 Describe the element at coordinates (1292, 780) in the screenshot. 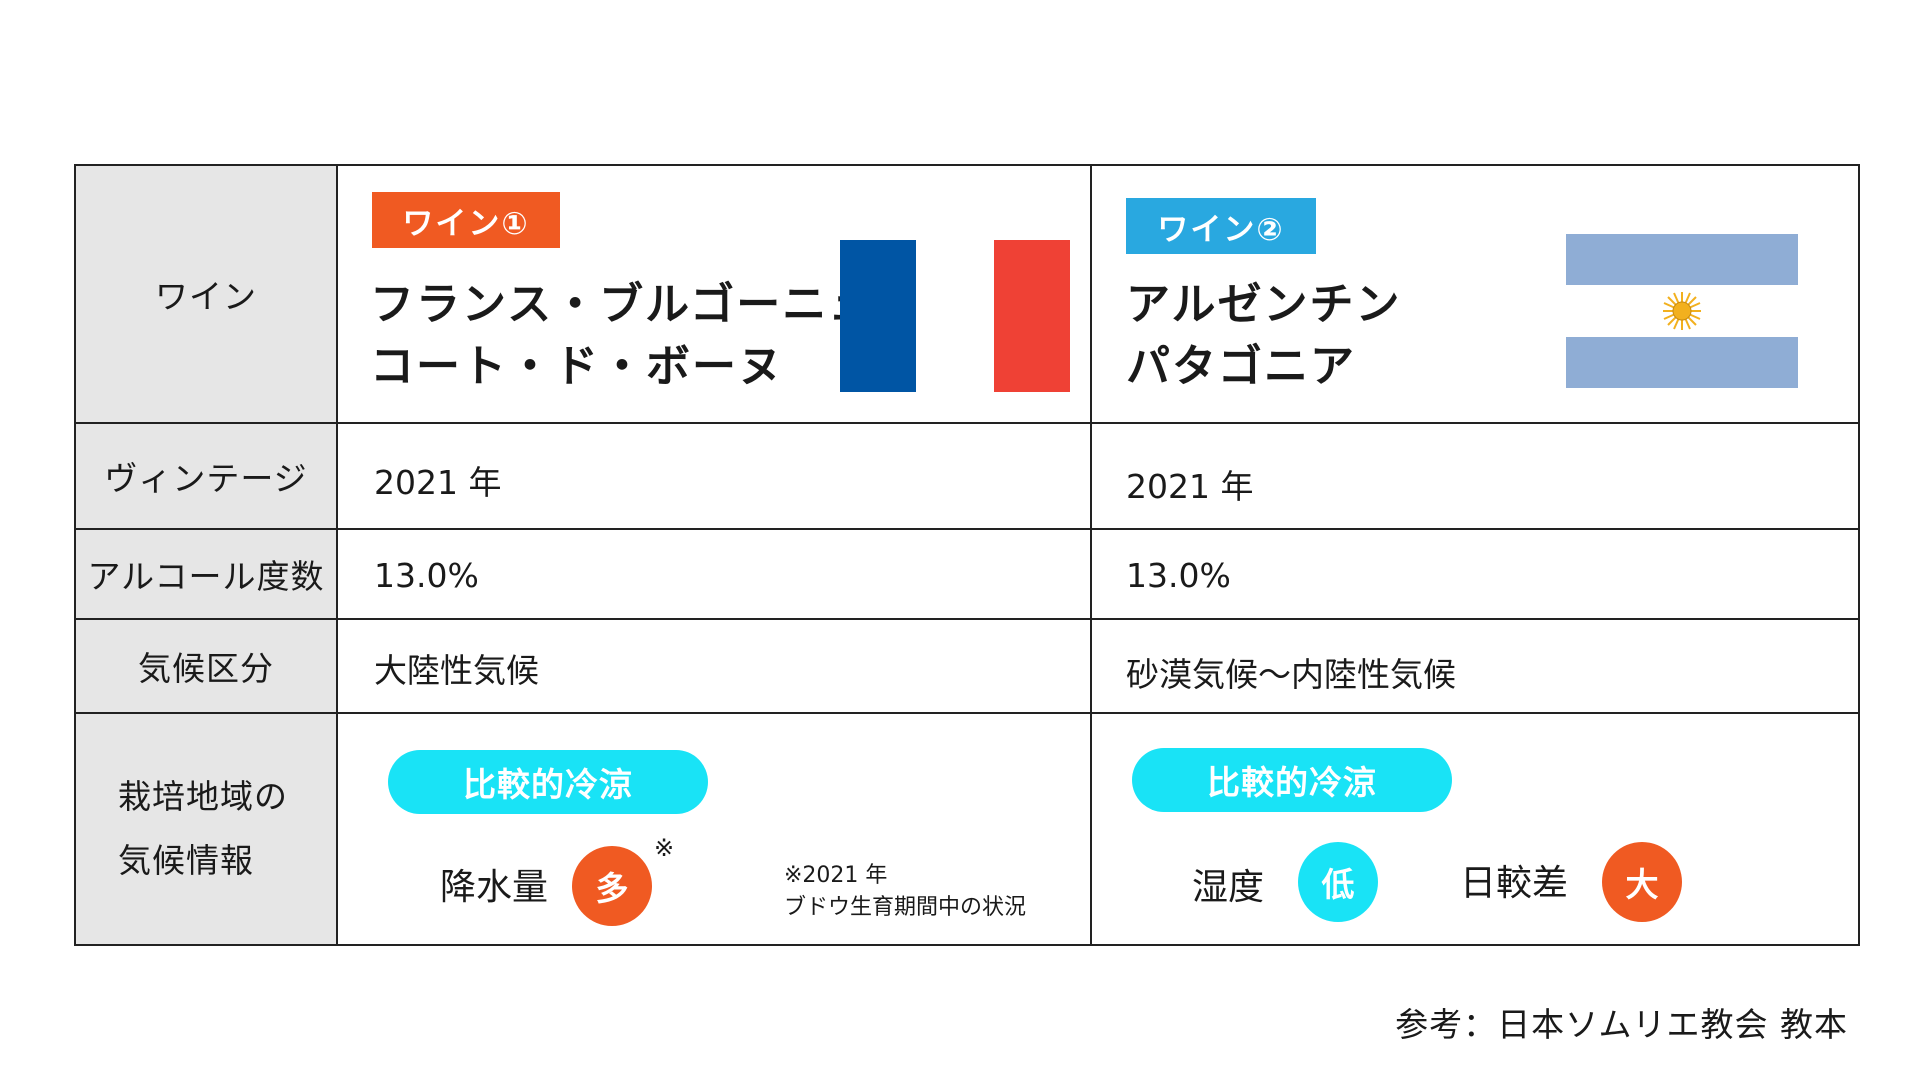

I see `wine2-climate-pill: 比較的冷涼` at that location.